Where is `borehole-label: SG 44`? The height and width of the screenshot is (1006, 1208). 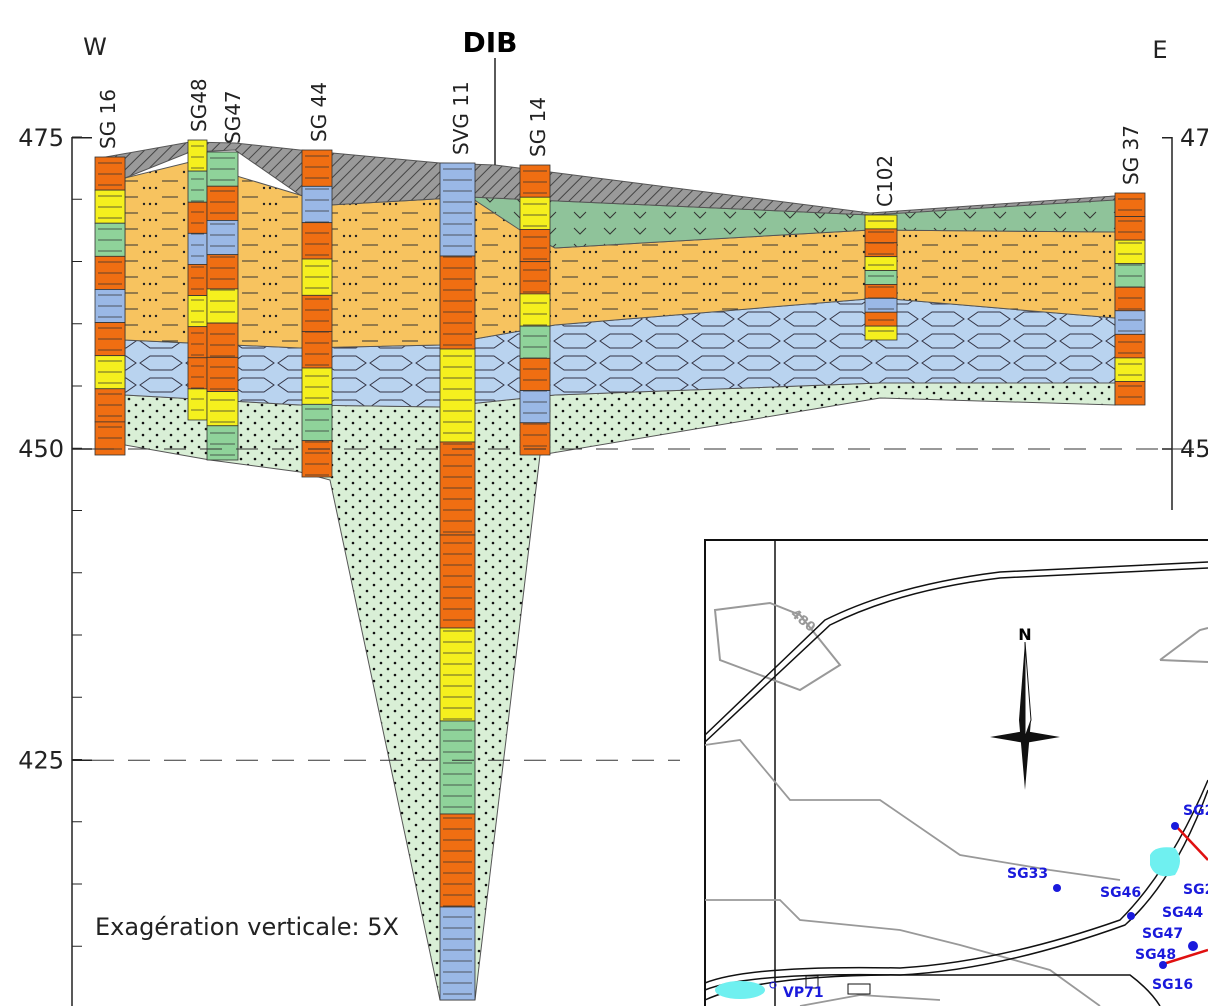
borehole-label: SG 44 is located at coordinates (319, 112).